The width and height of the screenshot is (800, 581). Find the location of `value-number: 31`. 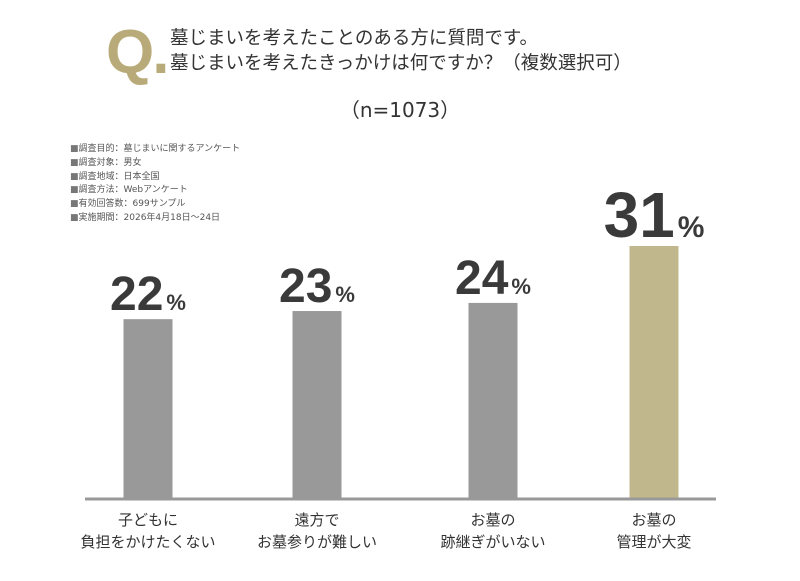

value-number: 31 is located at coordinates (639, 215).